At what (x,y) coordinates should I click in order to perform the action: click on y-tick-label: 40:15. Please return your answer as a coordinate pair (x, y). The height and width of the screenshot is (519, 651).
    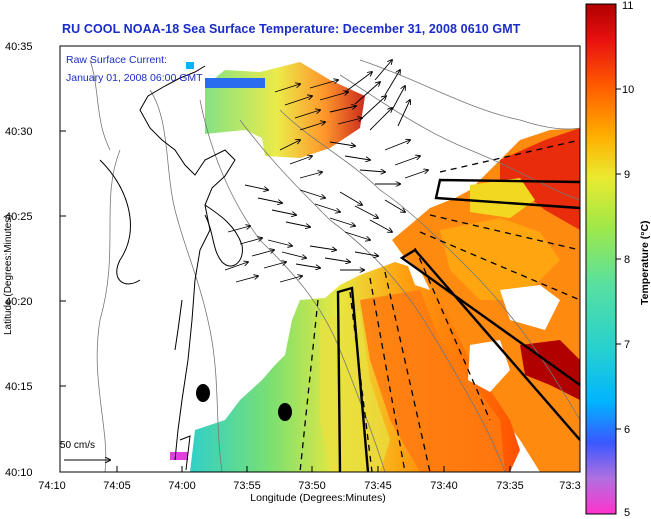
    Looking at the image, I should click on (19, 387).